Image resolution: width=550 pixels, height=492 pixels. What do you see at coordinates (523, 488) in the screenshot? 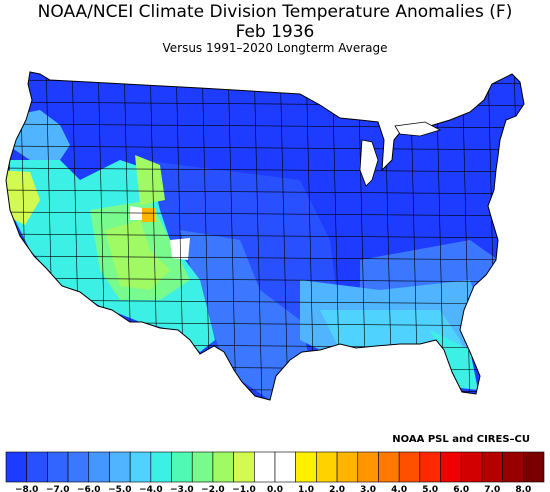
I see `legend-tick-label: 8.0` at bounding box center [523, 488].